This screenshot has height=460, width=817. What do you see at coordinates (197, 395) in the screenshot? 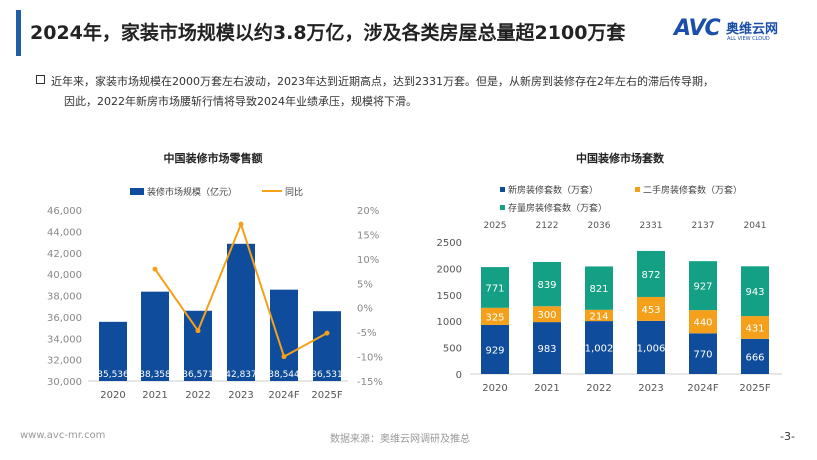
I see `x-tick-label: 2022` at bounding box center [197, 395].